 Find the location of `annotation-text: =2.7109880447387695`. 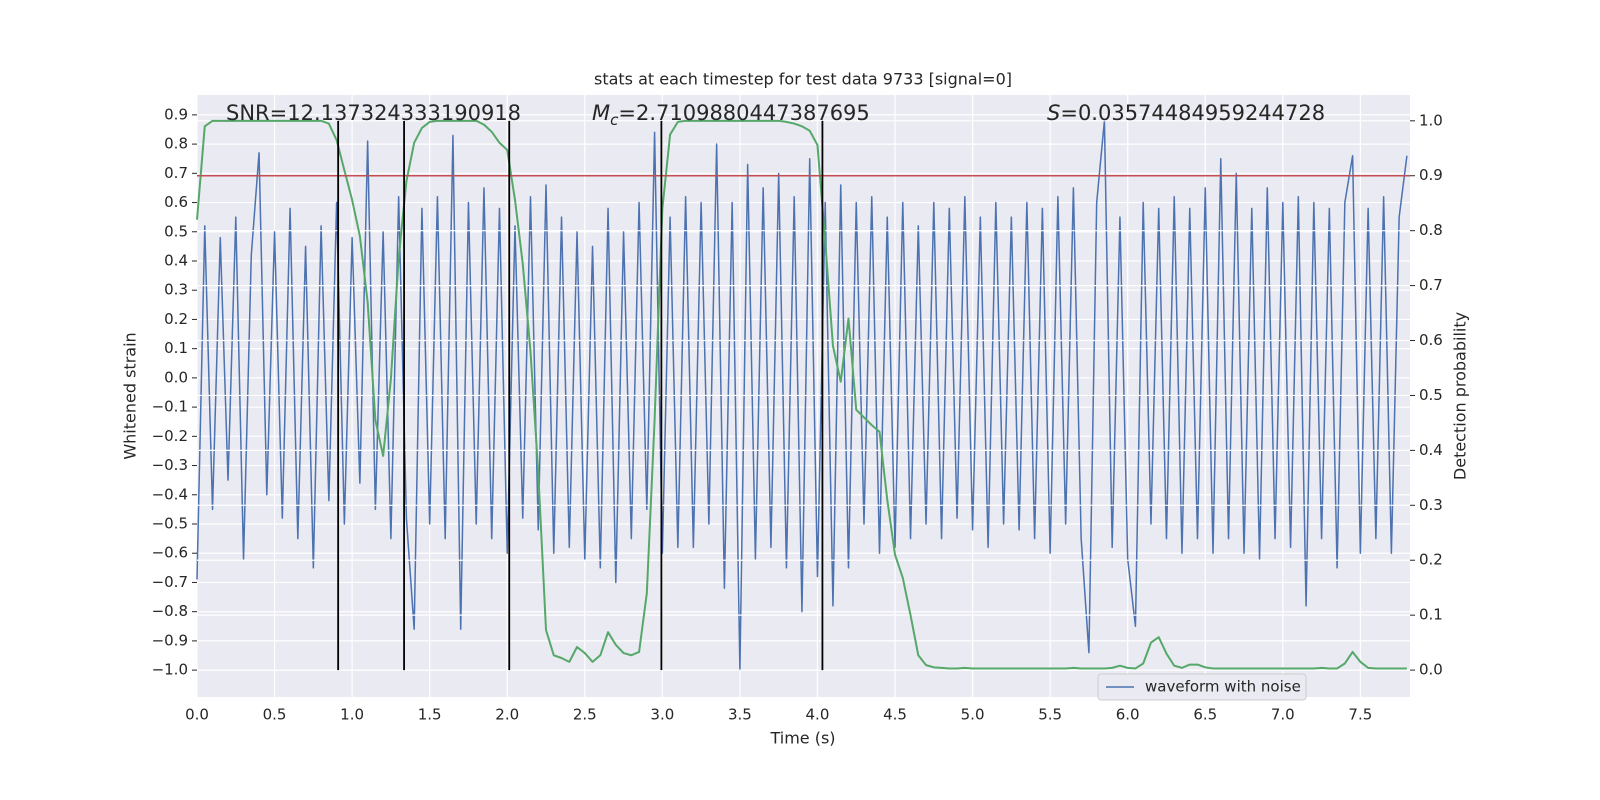

annotation-text: =2.7109880447387695 is located at coordinates (743, 113).